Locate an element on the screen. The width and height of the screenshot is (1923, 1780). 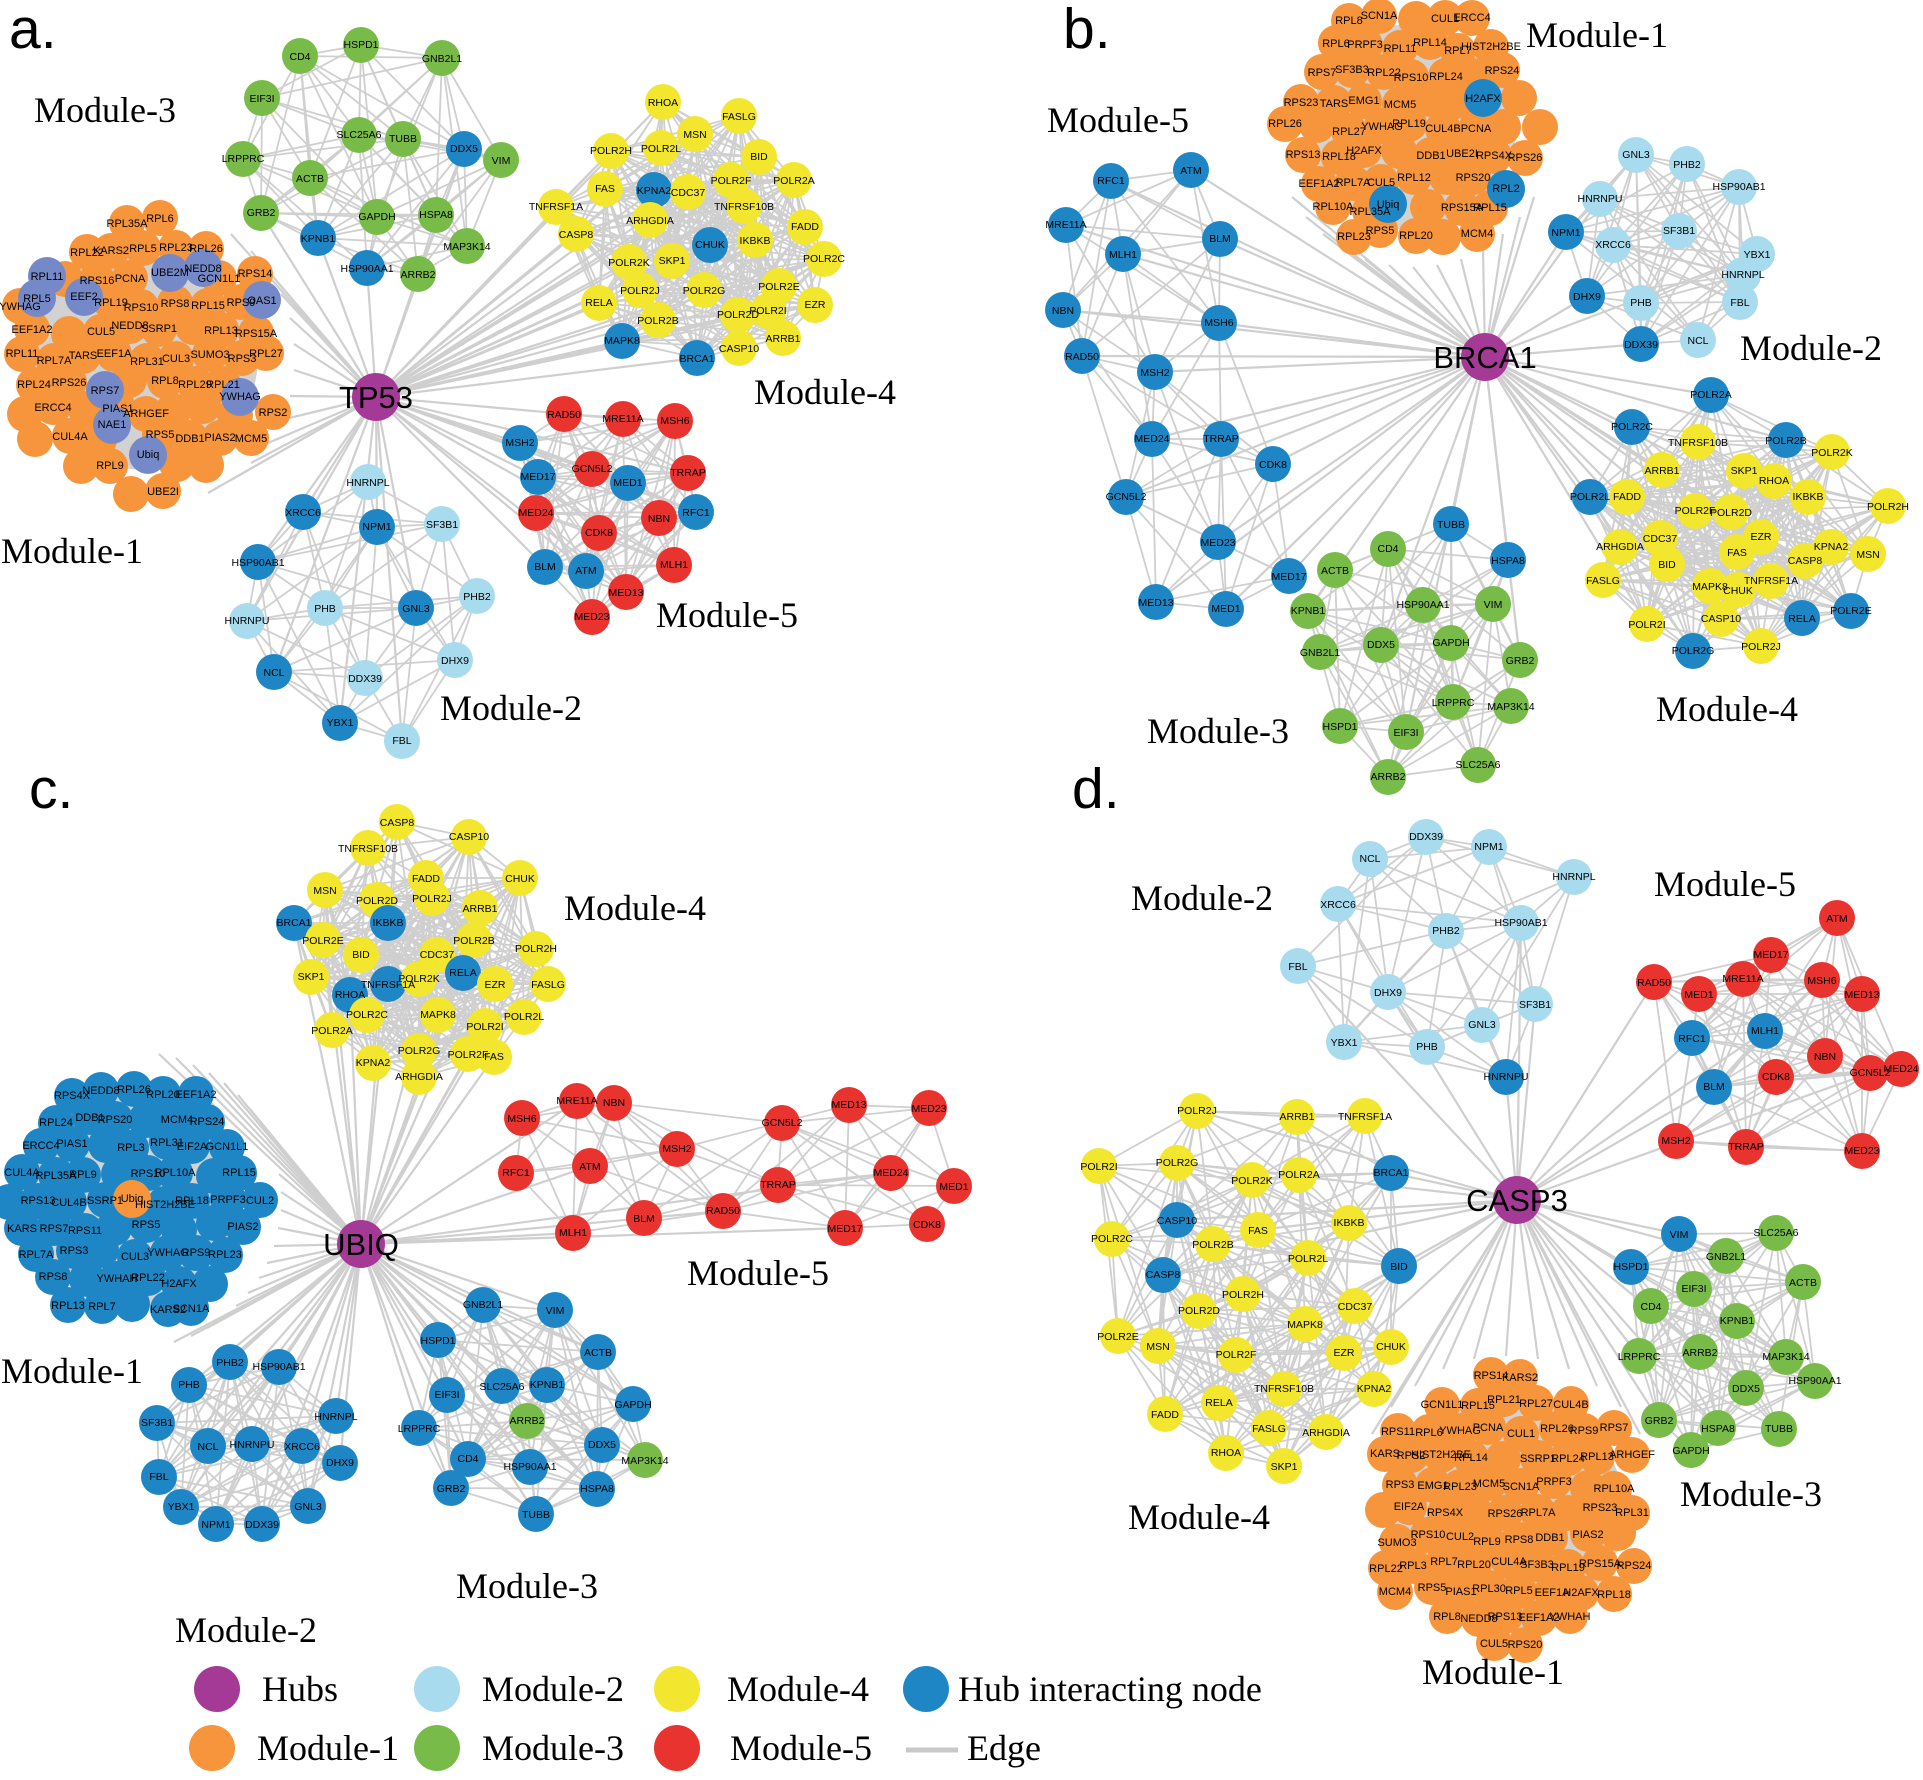
svg-text: KPNA2 is located at coordinates (373, 1063).